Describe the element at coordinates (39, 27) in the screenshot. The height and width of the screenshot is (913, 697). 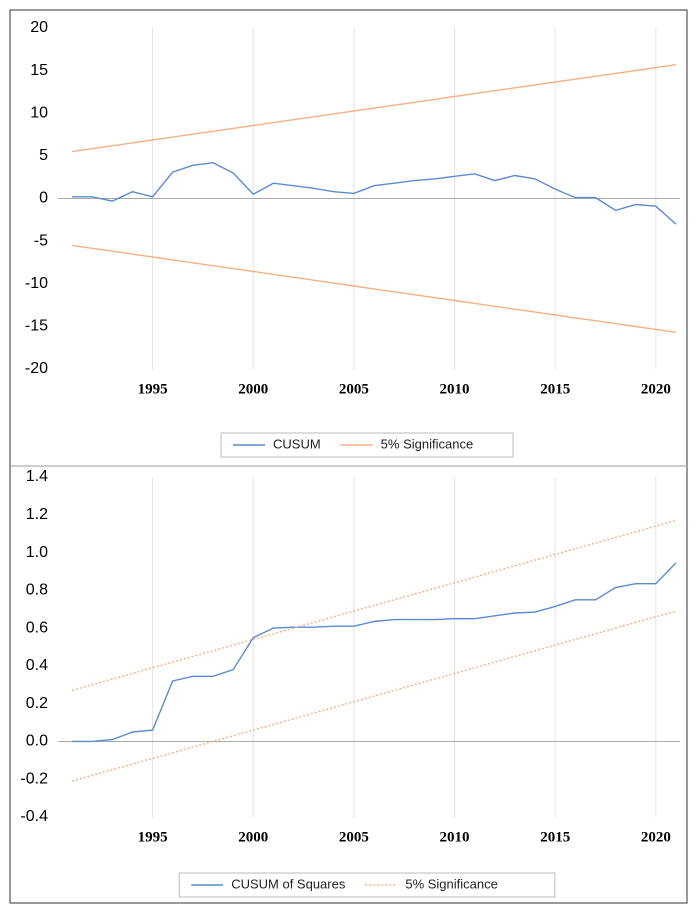
I see `y-tick-label: 20` at that location.